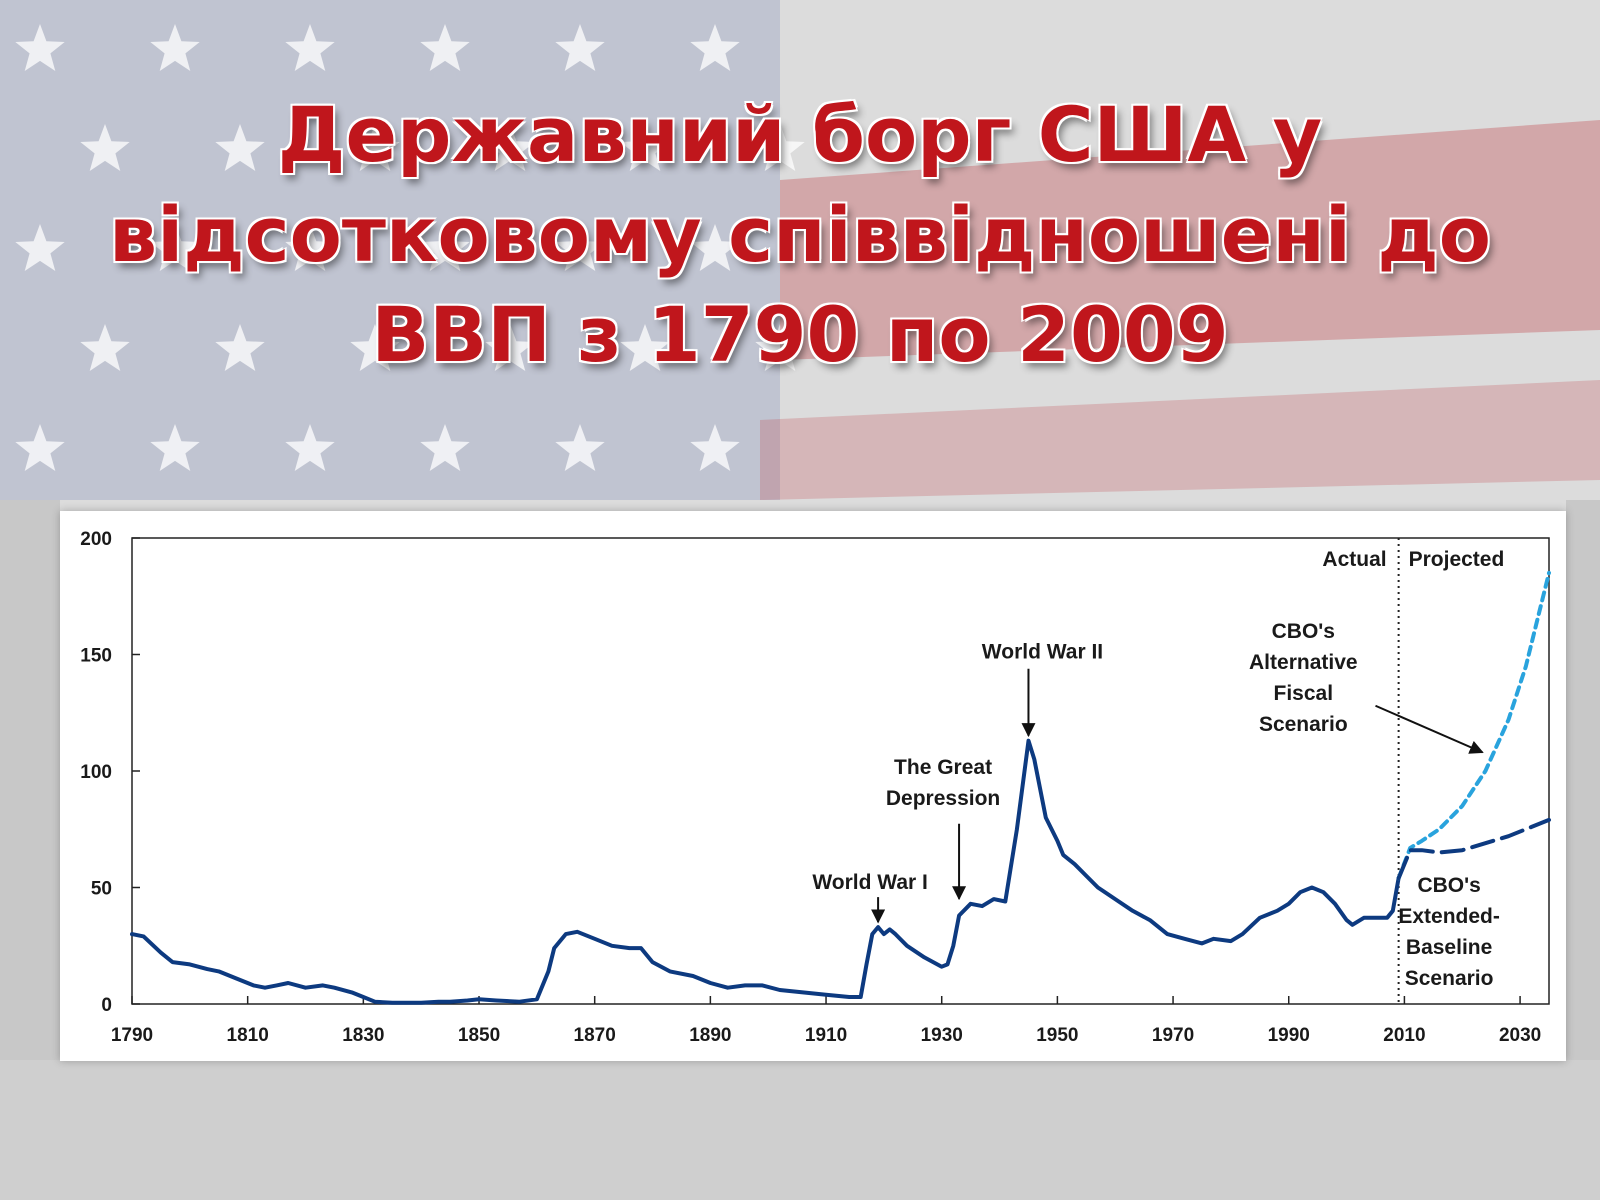 The height and width of the screenshot is (1200, 1600). I want to click on alternative-scenario-label-line: Scenario, so click(1303, 724).